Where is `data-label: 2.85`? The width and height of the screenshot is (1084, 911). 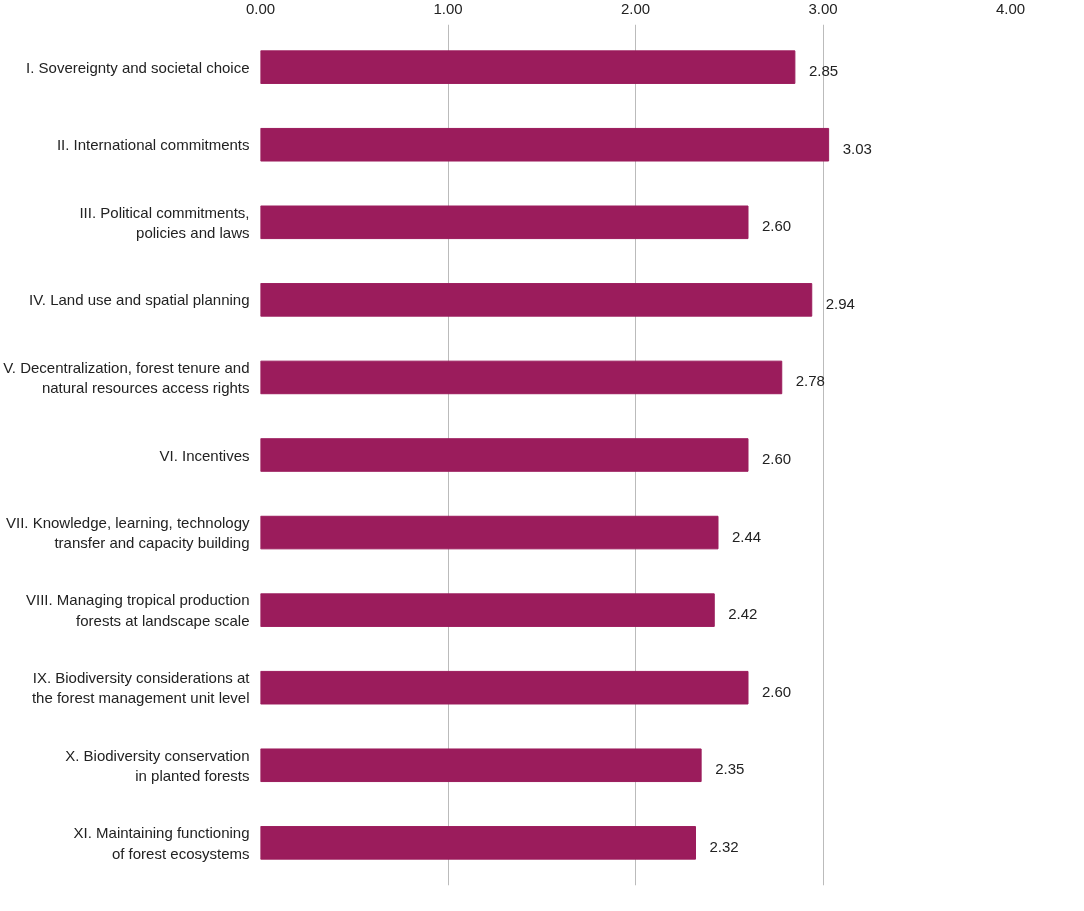
data-label: 2.85 is located at coordinates (823, 71).